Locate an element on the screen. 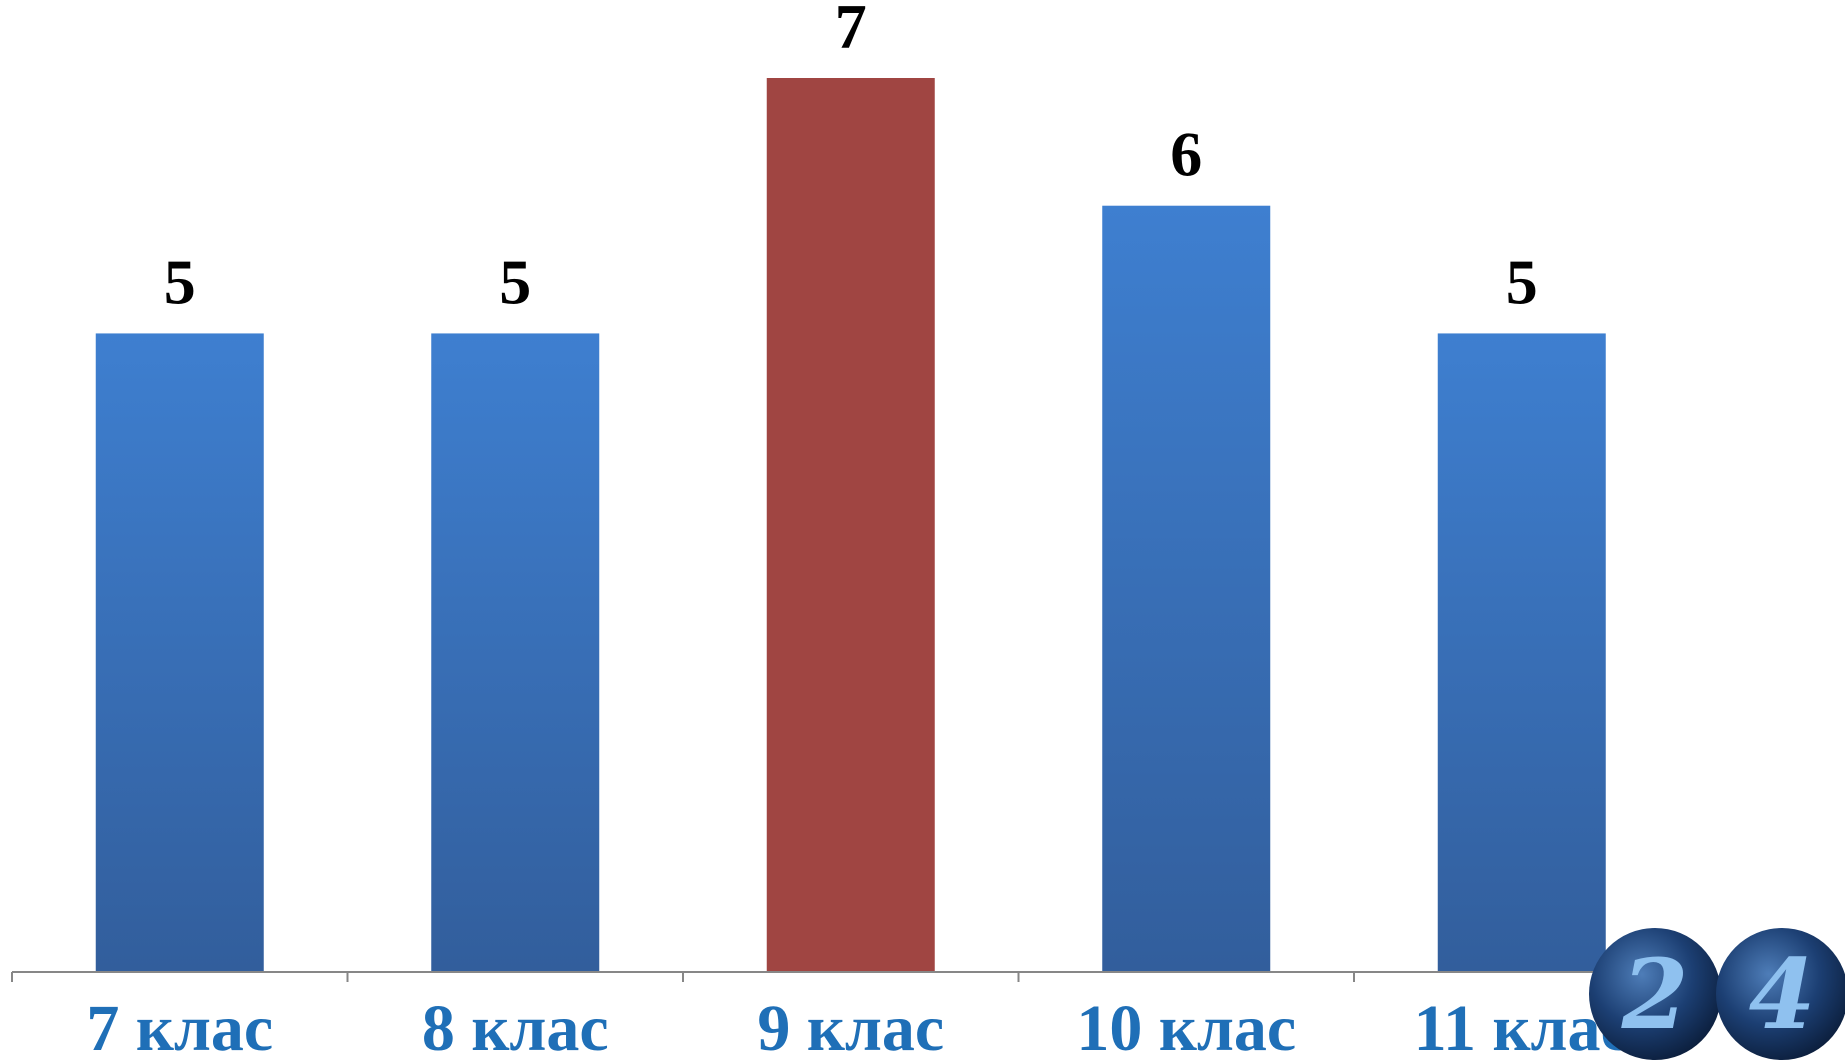  x-axis-ticks is located at coordinates (851, 977).